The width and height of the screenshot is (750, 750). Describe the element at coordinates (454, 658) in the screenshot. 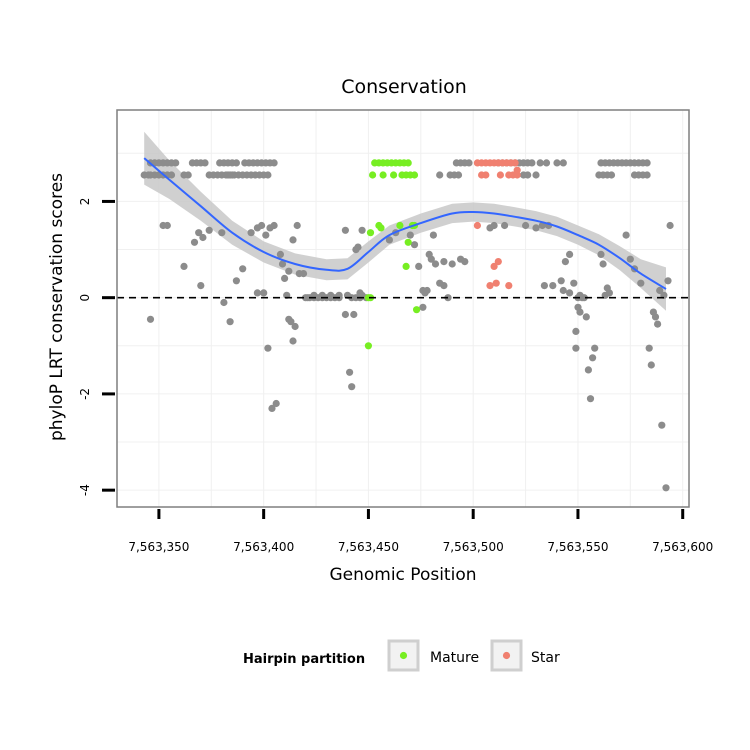

I see `legend-label-mature: Mature` at that location.